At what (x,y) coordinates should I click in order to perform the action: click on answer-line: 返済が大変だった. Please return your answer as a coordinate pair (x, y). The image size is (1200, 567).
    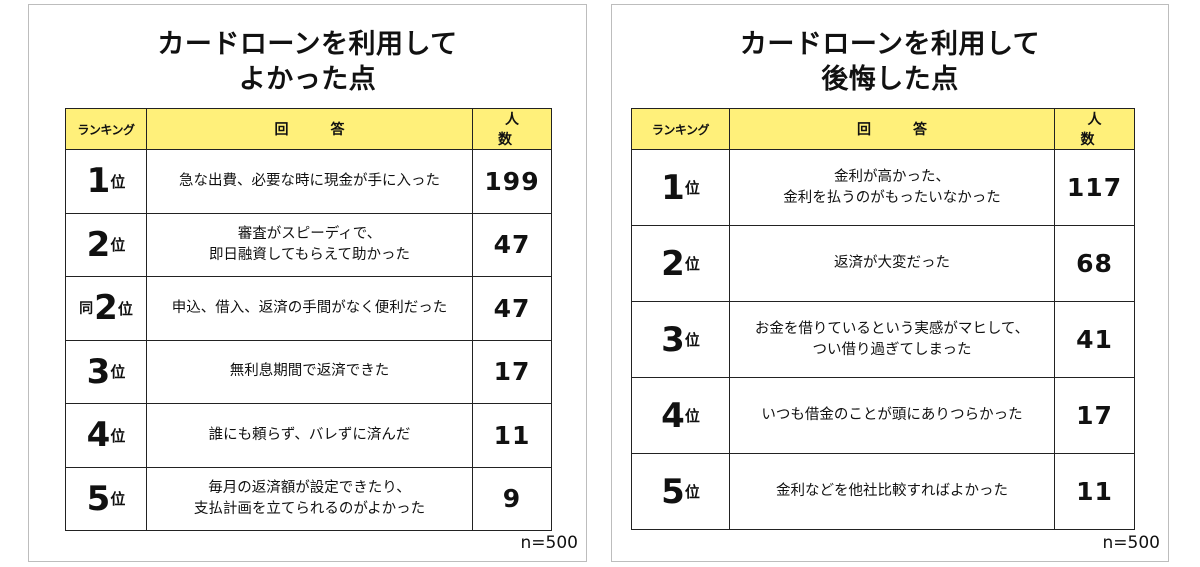
    Looking at the image, I should click on (892, 263).